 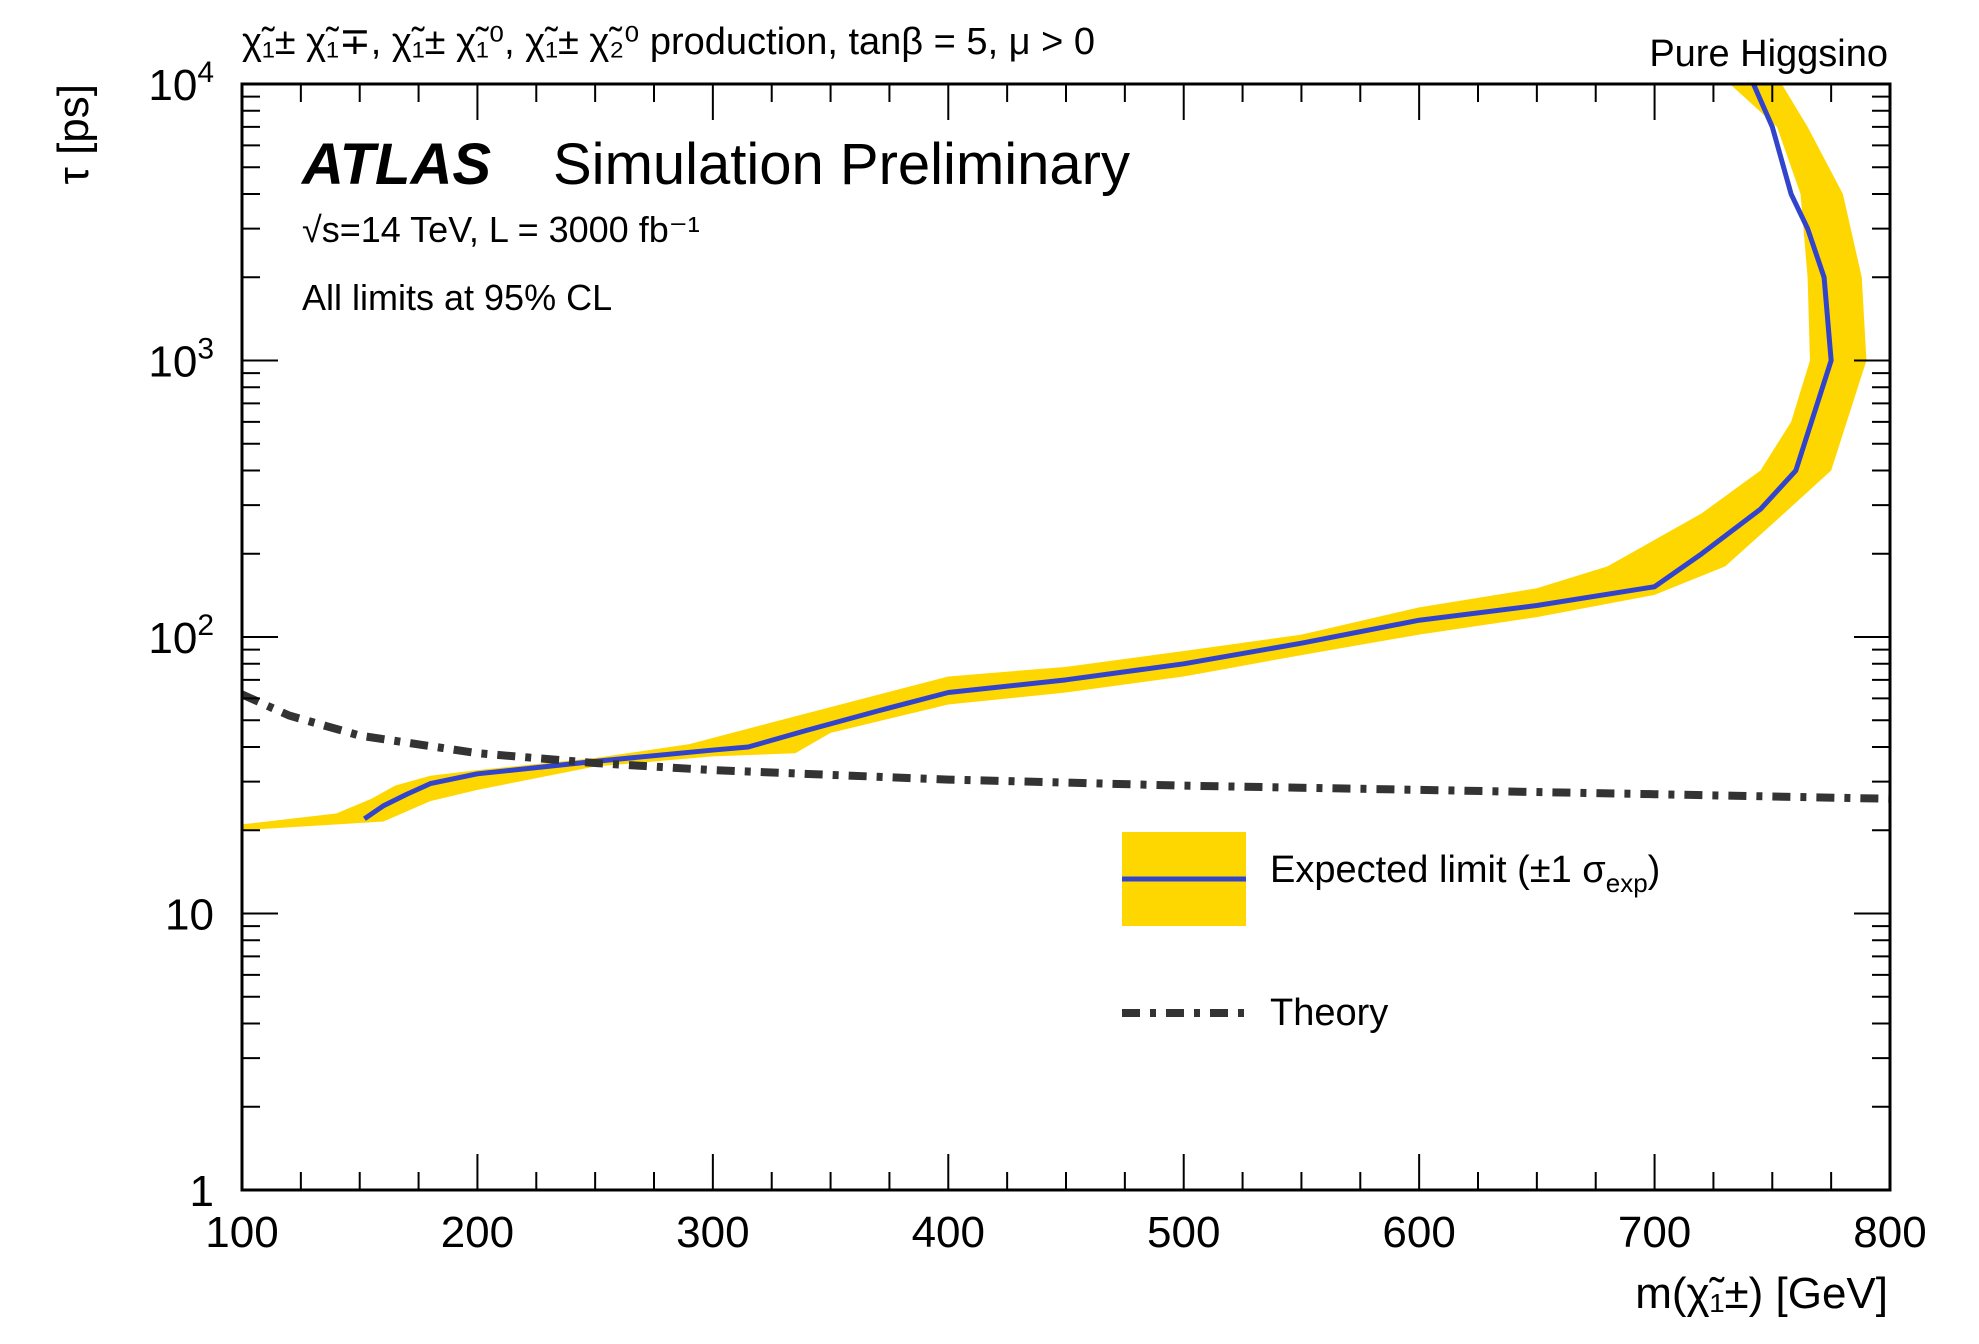 I want to click on x-tick-label: 700, so click(x=1654, y=1232).